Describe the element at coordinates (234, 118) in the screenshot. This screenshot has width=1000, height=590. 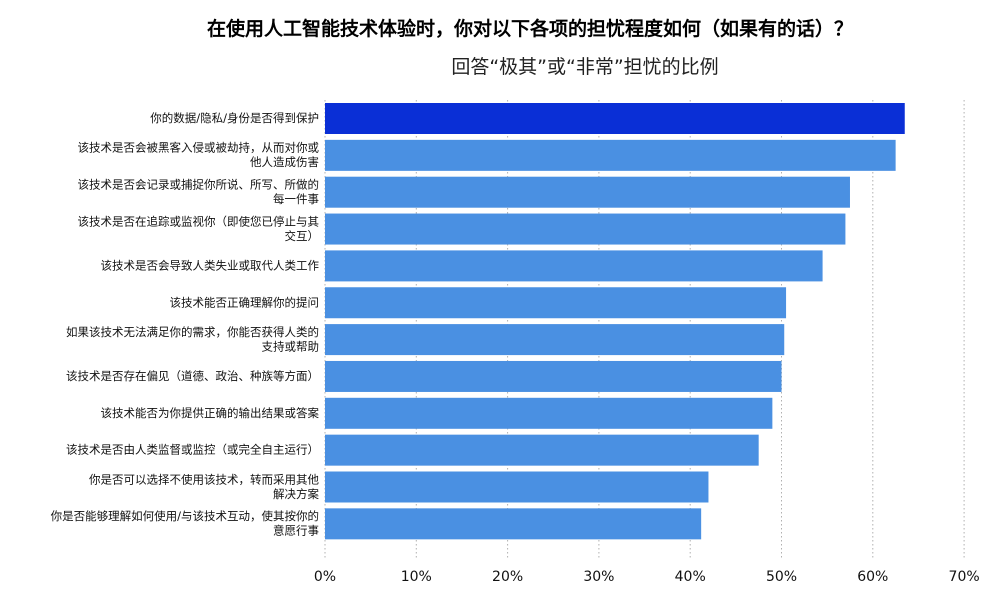
I see `category-label: 你的数据/隐私/身份是否得到保护` at that location.